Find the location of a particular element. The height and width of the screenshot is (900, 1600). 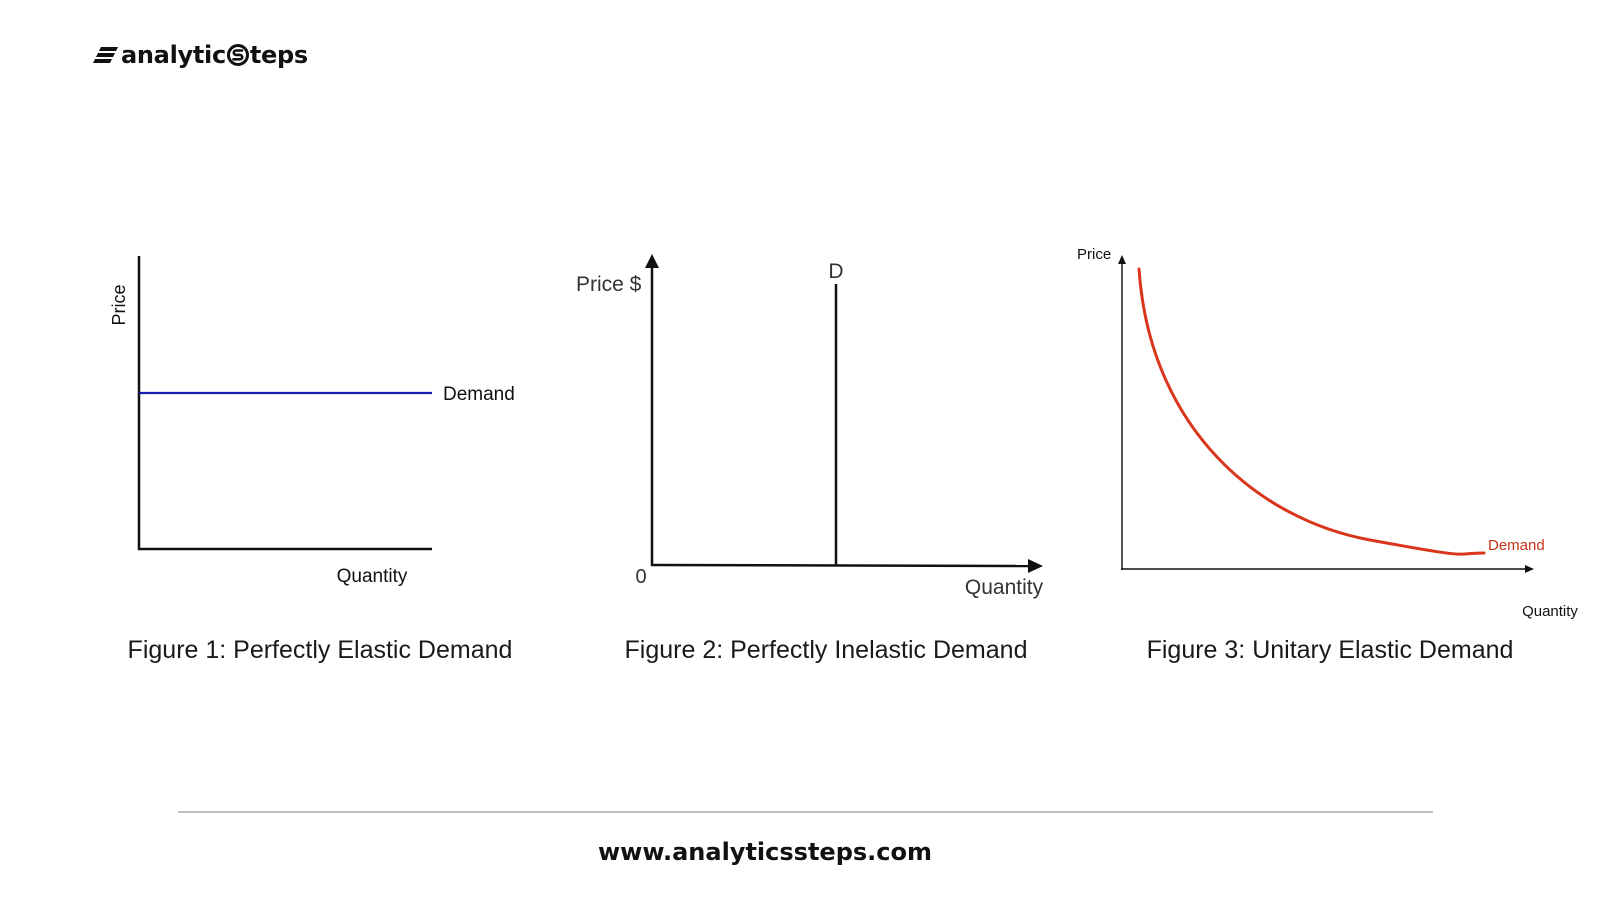

figure-3-caption: Figure 3: Unitary Elastic Demand is located at coordinates (1330, 650).